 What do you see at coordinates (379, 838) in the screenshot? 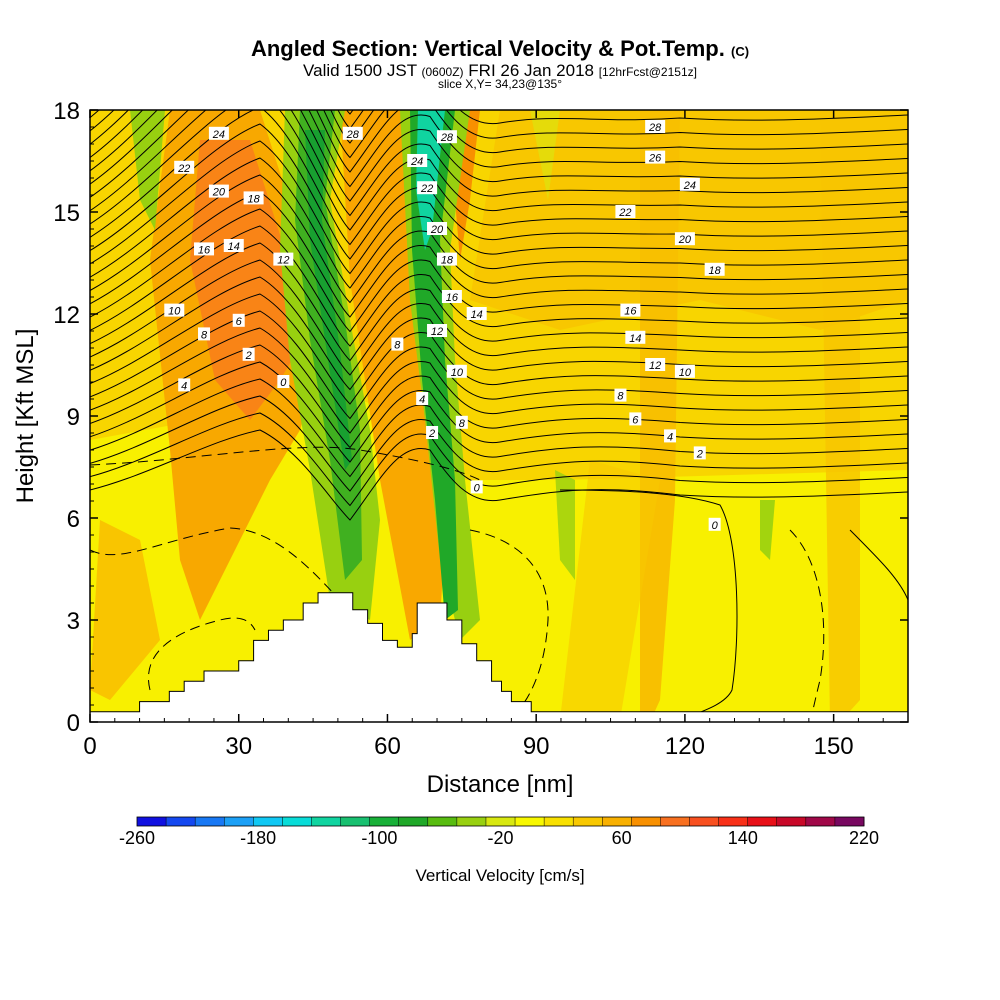
I see `colorbar-tick-label: -100` at bounding box center [379, 838].